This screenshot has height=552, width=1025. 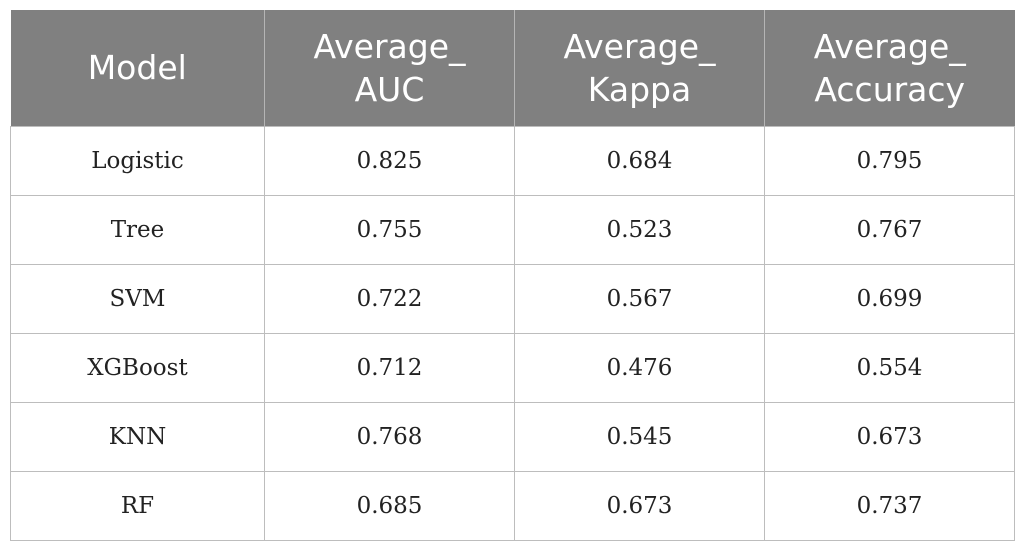 What do you see at coordinates (639, 68) in the screenshot?
I see `header-average-kappa: Average_ Kappa` at bounding box center [639, 68].